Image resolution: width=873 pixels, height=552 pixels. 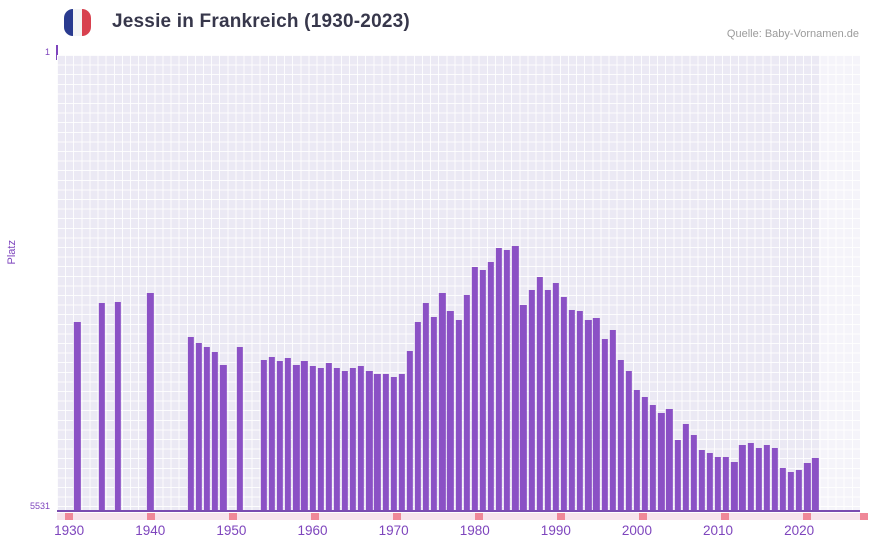 I want to click on bar-1968, so click(x=377, y=442).